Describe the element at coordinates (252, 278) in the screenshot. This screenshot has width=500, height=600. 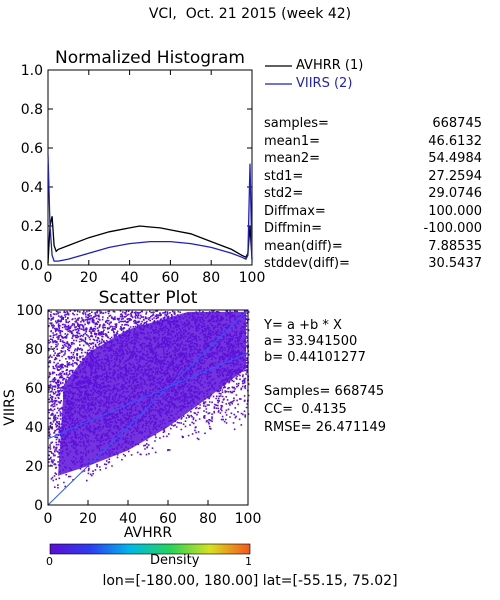
I see `histogram-x-tick-label: 100` at that location.